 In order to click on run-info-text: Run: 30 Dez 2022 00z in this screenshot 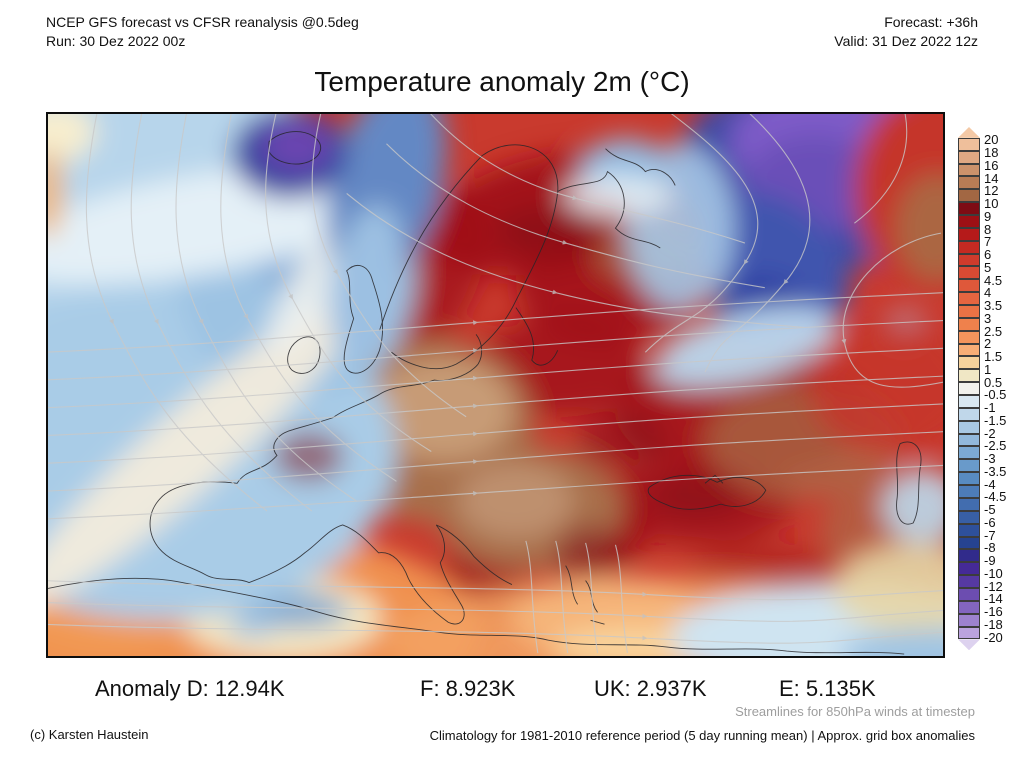, I will do `click(116, 41)`.